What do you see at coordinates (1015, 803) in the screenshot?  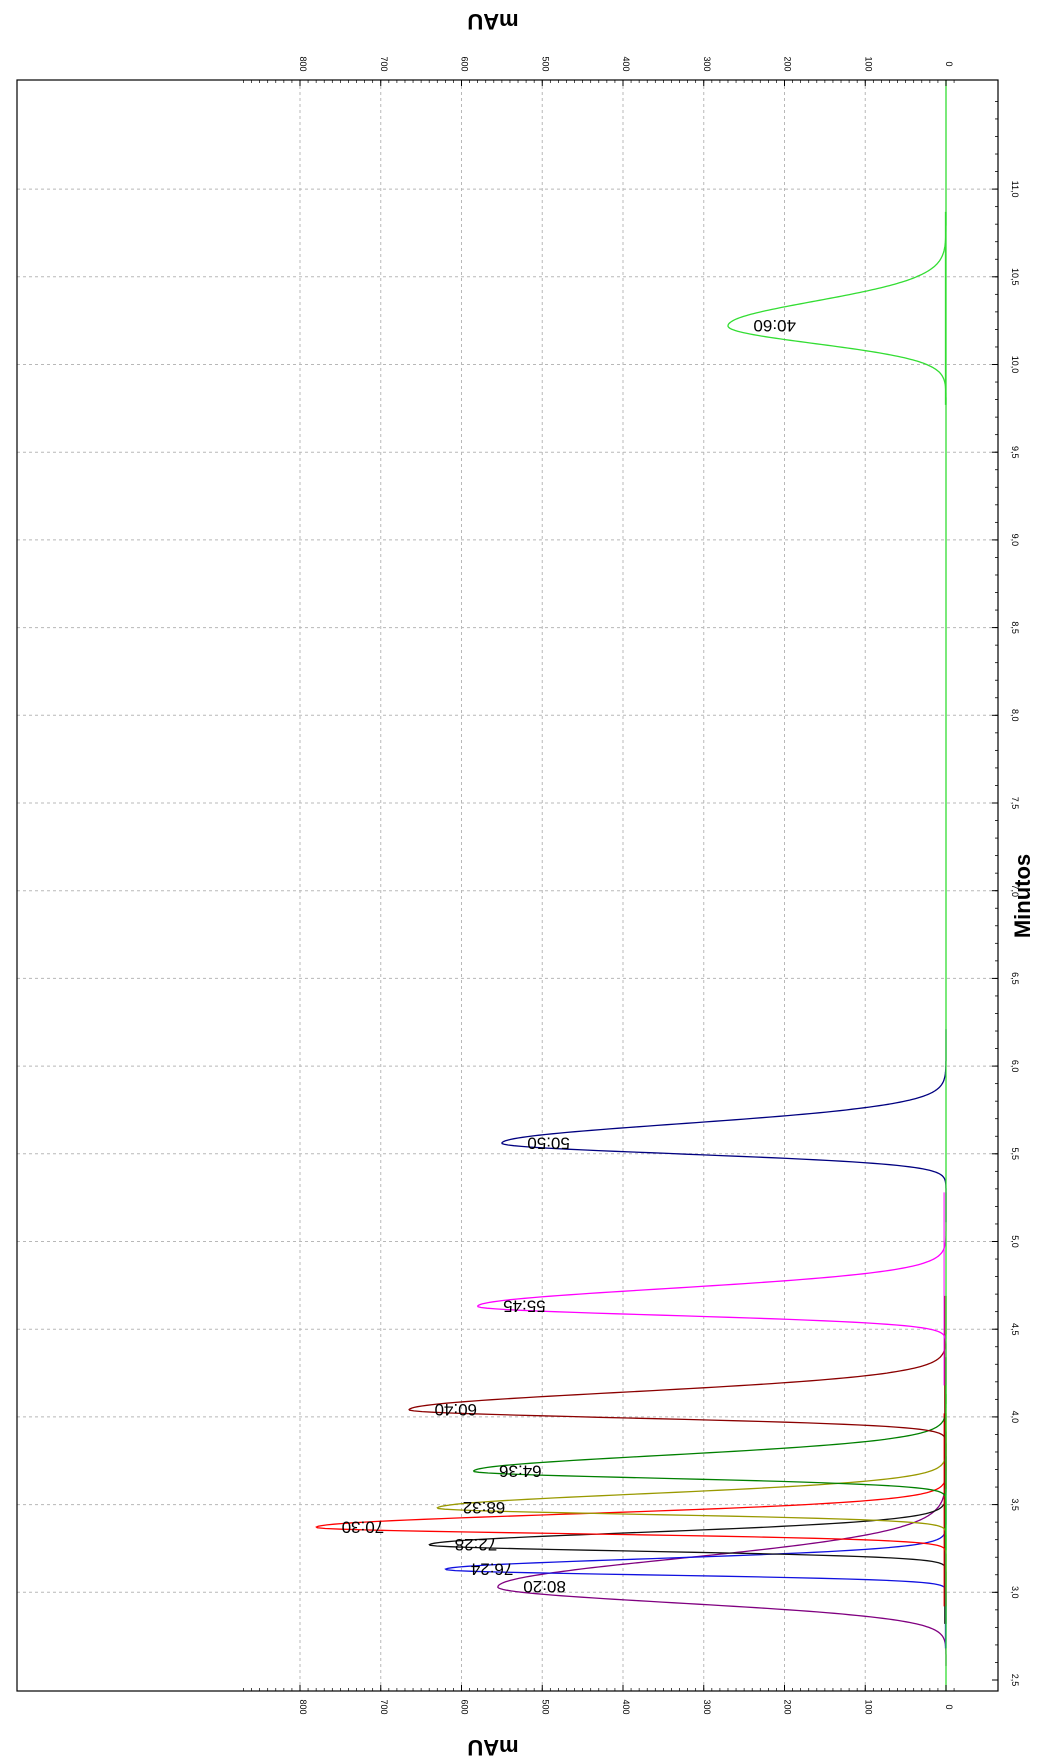 I see `x-tick-label: 7,5` at bounding box center [1015, 803].